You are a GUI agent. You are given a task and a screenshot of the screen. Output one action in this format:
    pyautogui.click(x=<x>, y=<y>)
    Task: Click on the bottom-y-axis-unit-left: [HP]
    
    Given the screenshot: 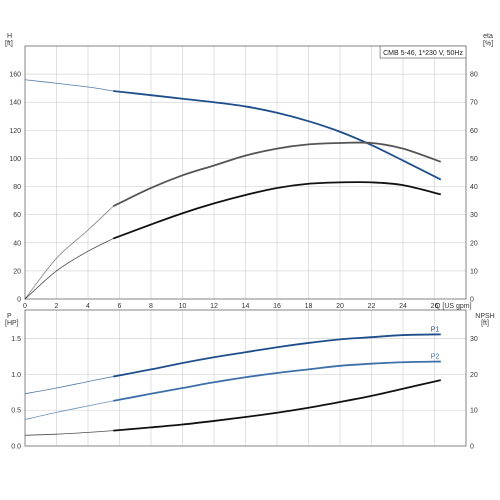 What is the action you would take?
    pyautogui.click(x=12, y=323)
    